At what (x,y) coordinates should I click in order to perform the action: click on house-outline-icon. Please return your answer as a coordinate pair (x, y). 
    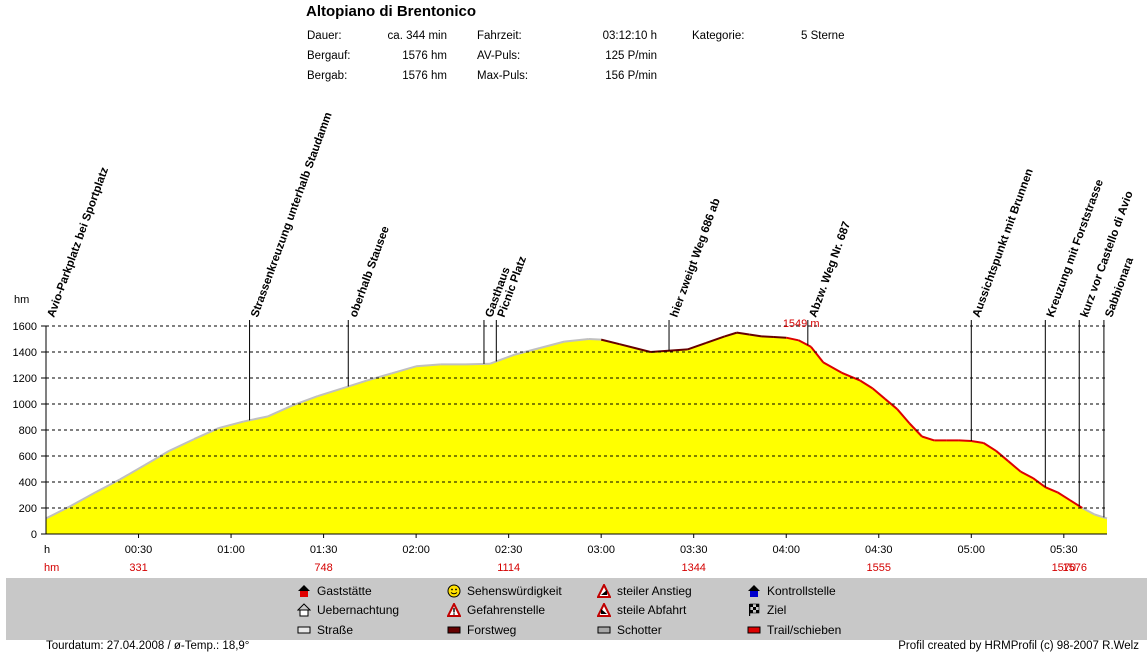
    Looking at the image, I should click on (304, 610).